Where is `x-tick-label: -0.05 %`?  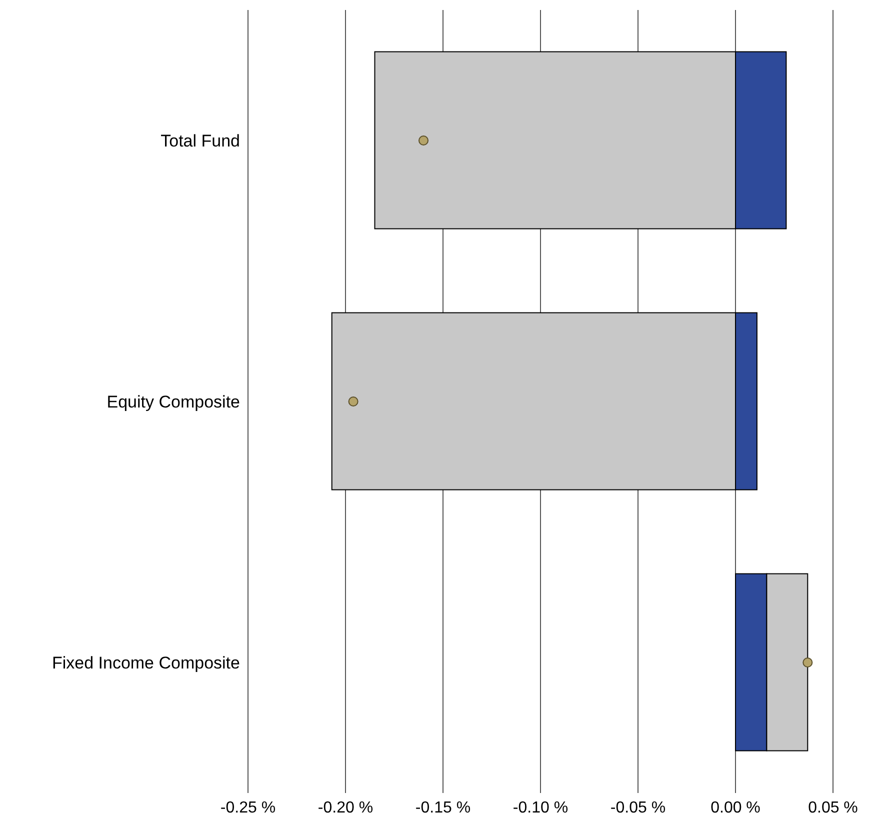
x-tick-label: -0.05 % is located at coordinates (638, 807).